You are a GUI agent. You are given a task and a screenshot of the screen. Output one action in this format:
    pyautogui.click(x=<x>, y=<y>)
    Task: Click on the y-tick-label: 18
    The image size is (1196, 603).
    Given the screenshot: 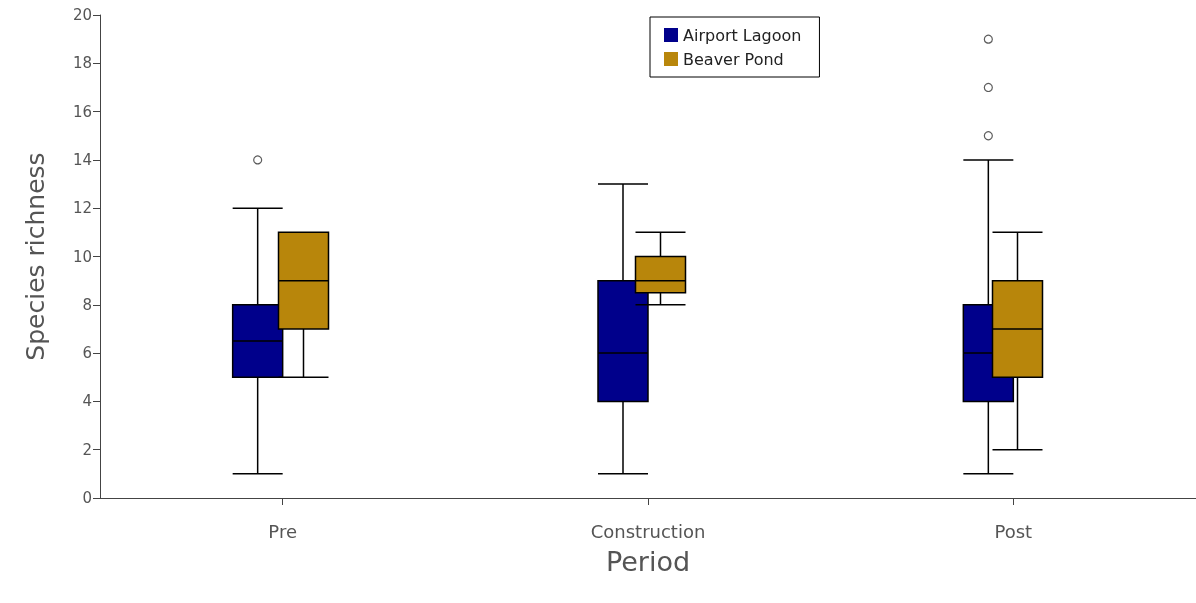 What is the action you would take?
    pyautogui.click(x=82, y=63)
    